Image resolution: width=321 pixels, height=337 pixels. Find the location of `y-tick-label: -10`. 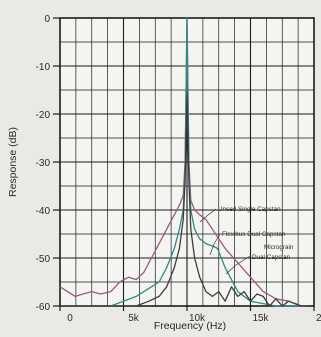

y-tick-label: -10 is located at coordinates (43, 67).